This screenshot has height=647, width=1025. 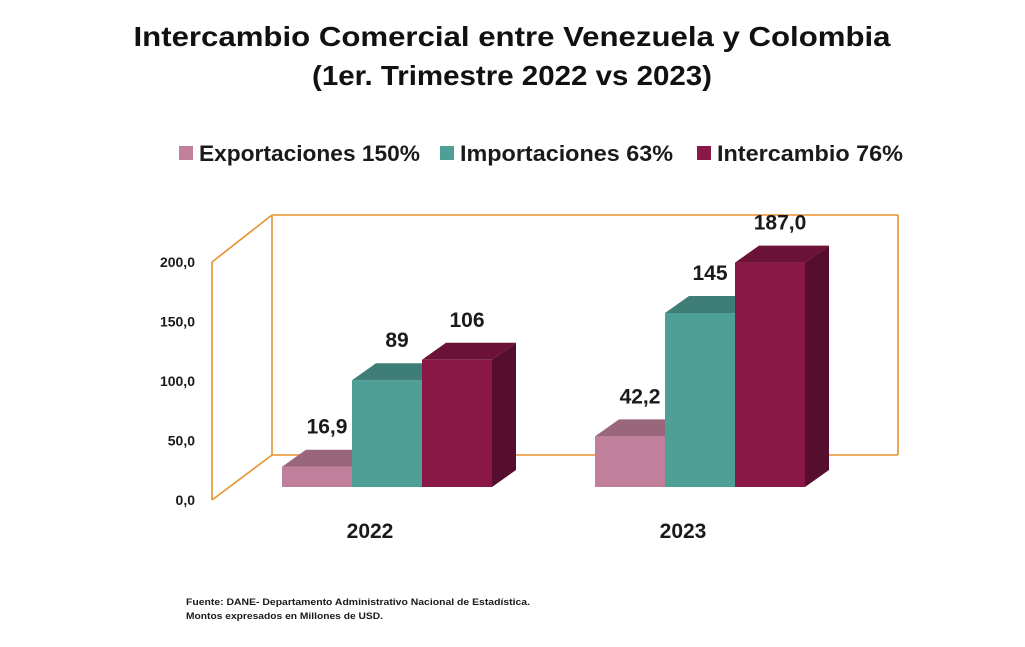 What do you see at coordinates (700, 400) in the screenshot?
I see `bar-importaciones-2023-front` at bounding box center [700, 400].